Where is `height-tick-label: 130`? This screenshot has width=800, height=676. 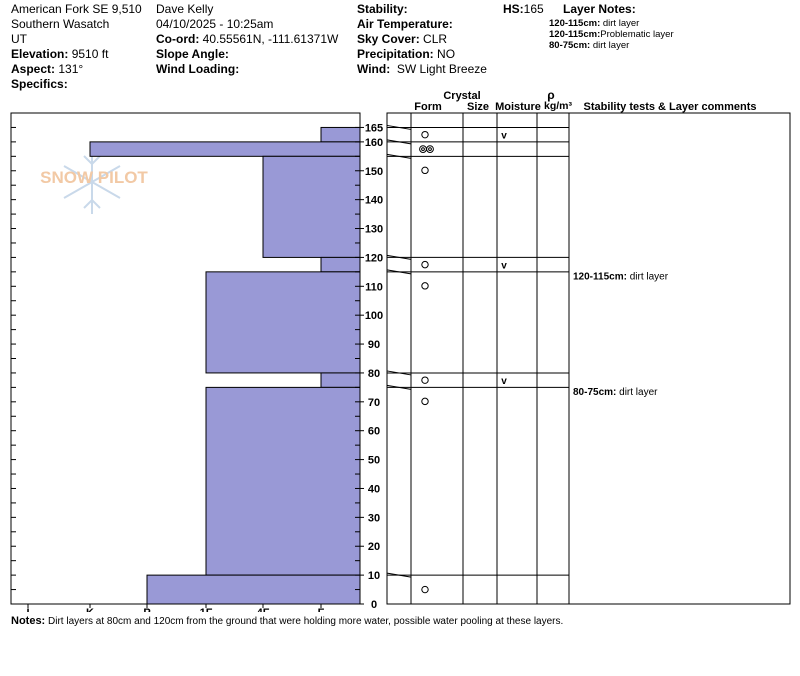
height-tick-label: 130 is located at coordinates (374, 230).